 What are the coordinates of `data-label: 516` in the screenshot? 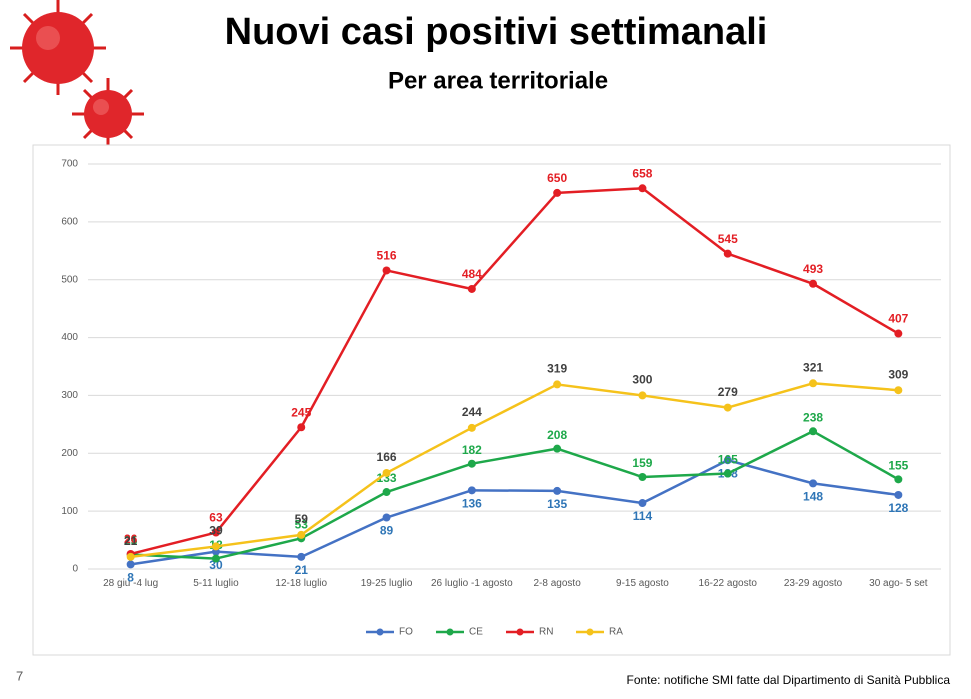 It's located at (387, 256).